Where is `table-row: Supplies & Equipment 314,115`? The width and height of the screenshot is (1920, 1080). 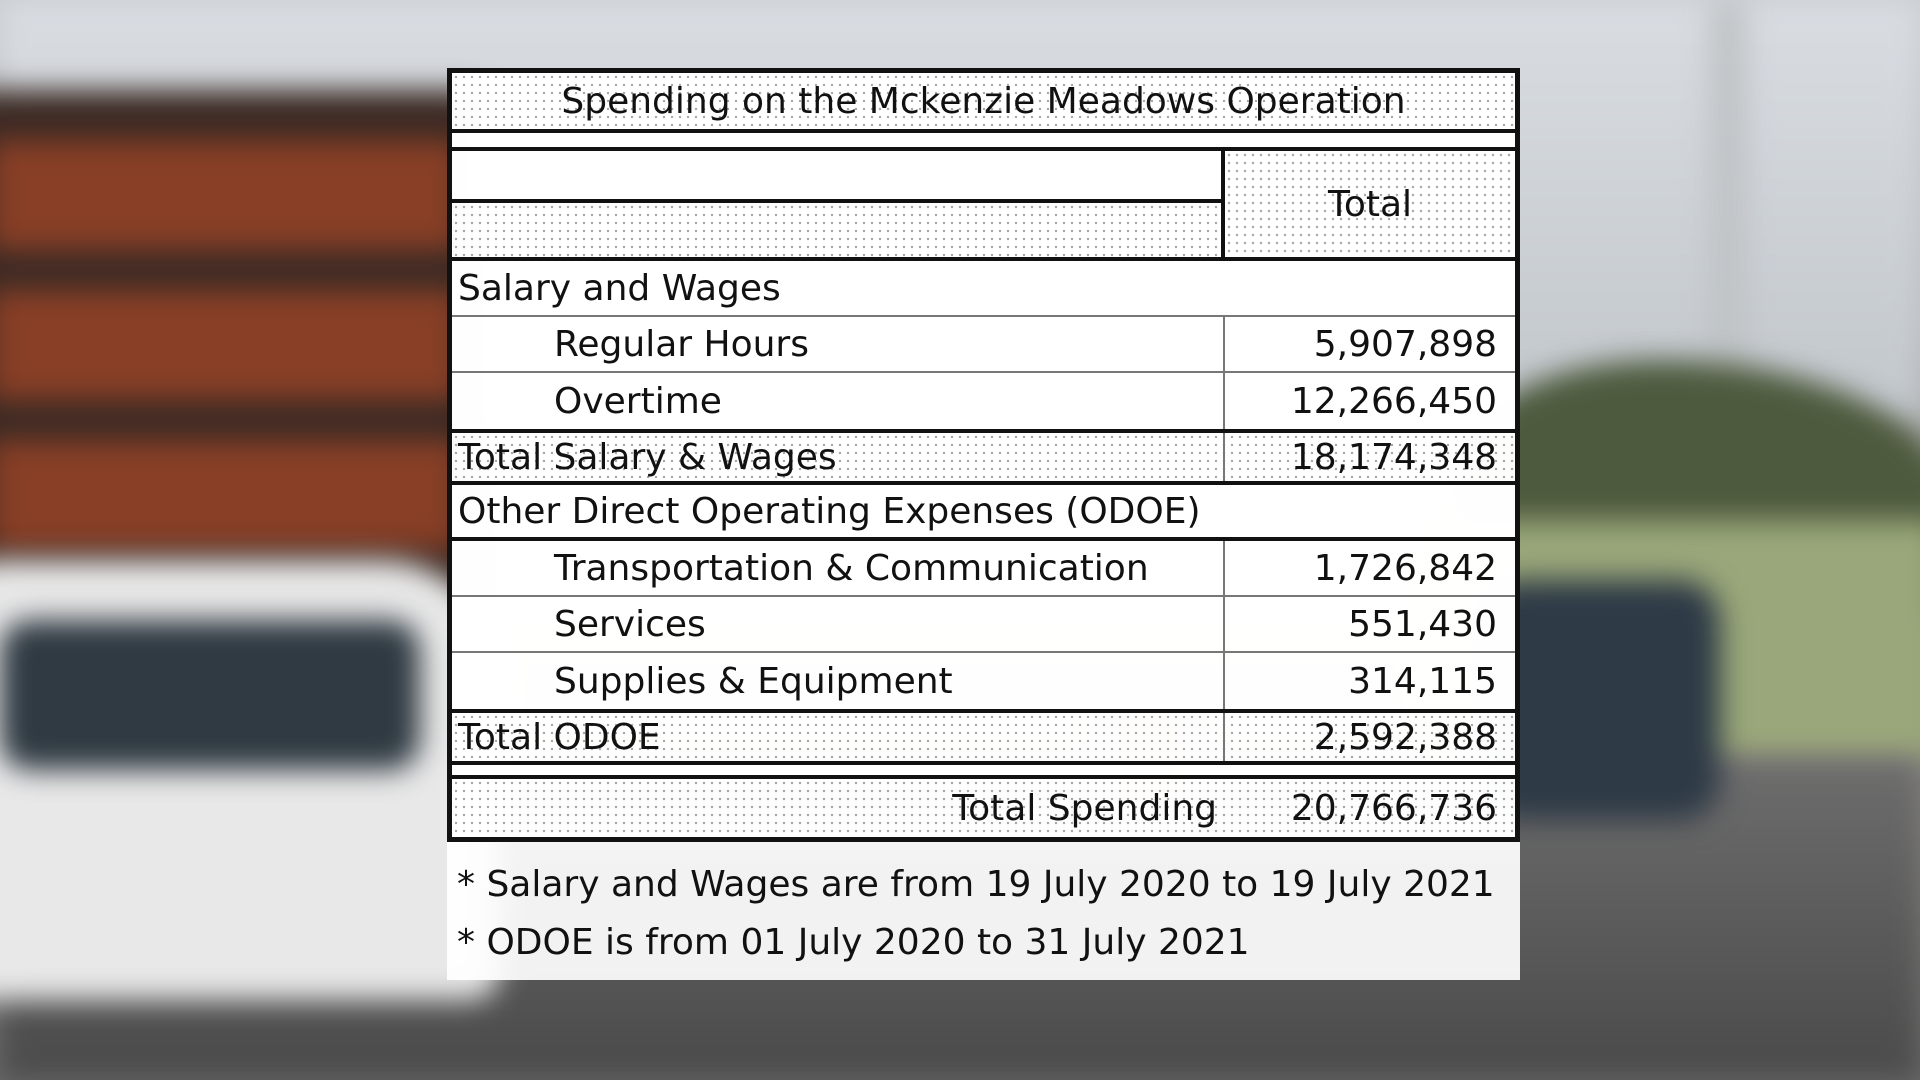 table-row: Supplies & Equipment 314,115 is located at coordinates (983, 681).